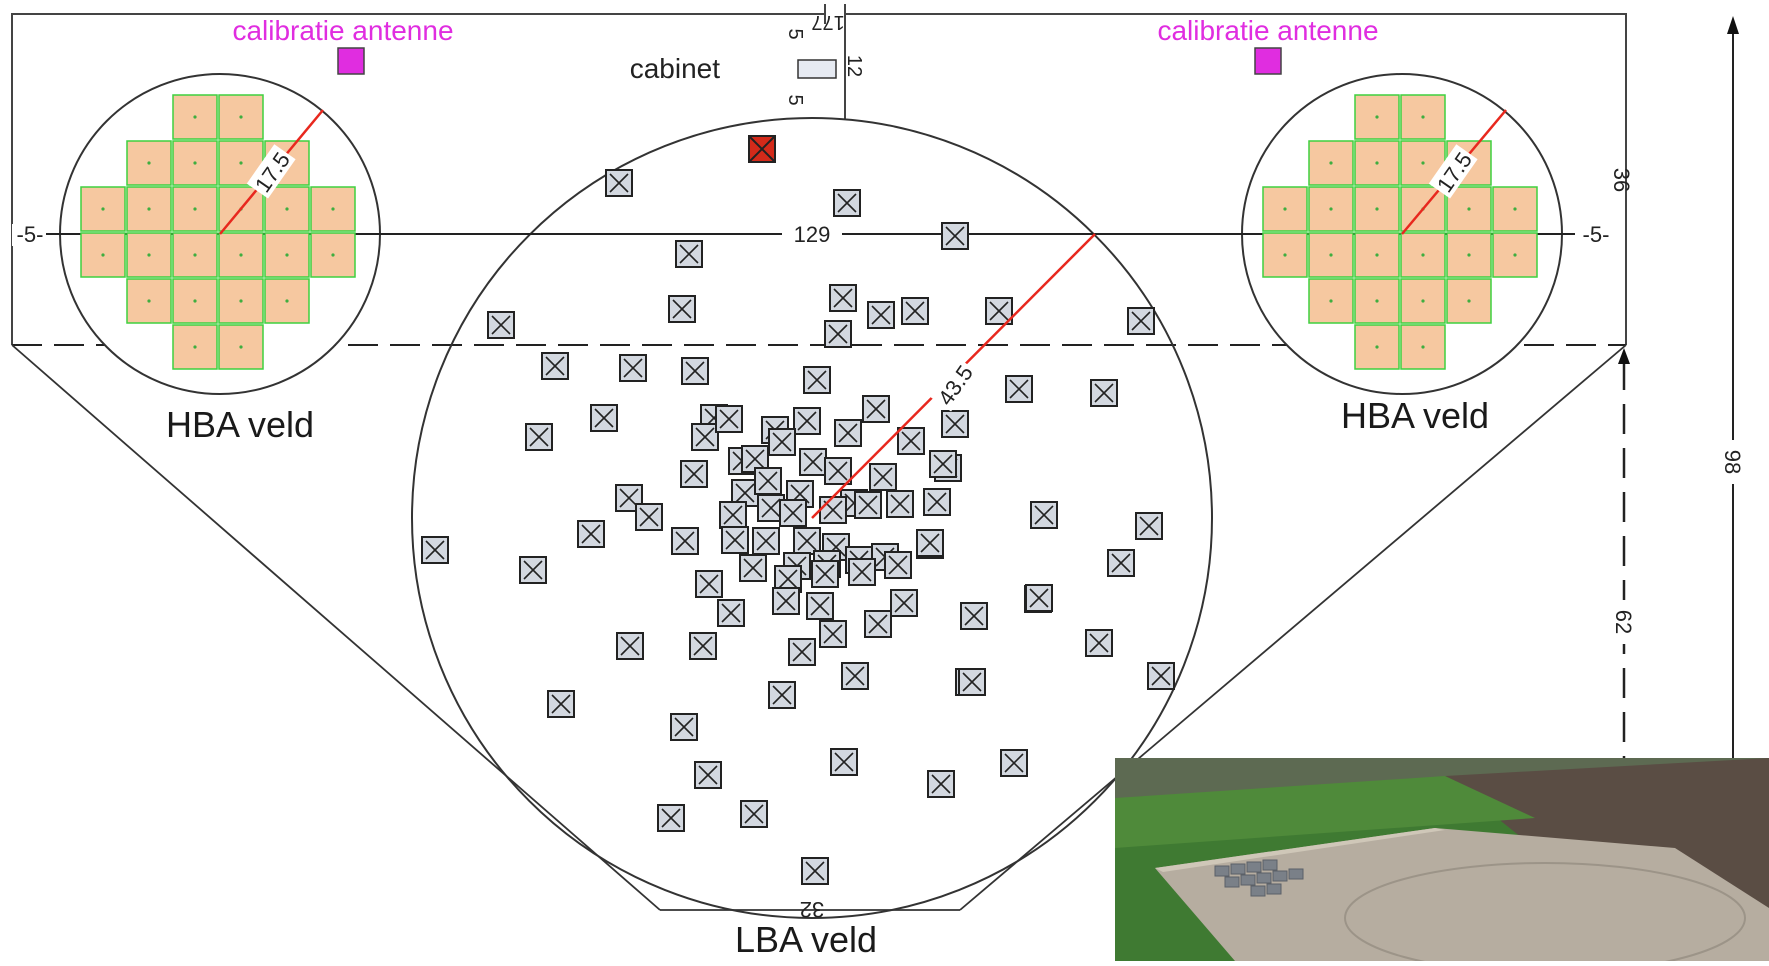  I want to click on hba-left-label: HBA veld, so click(240, 424).